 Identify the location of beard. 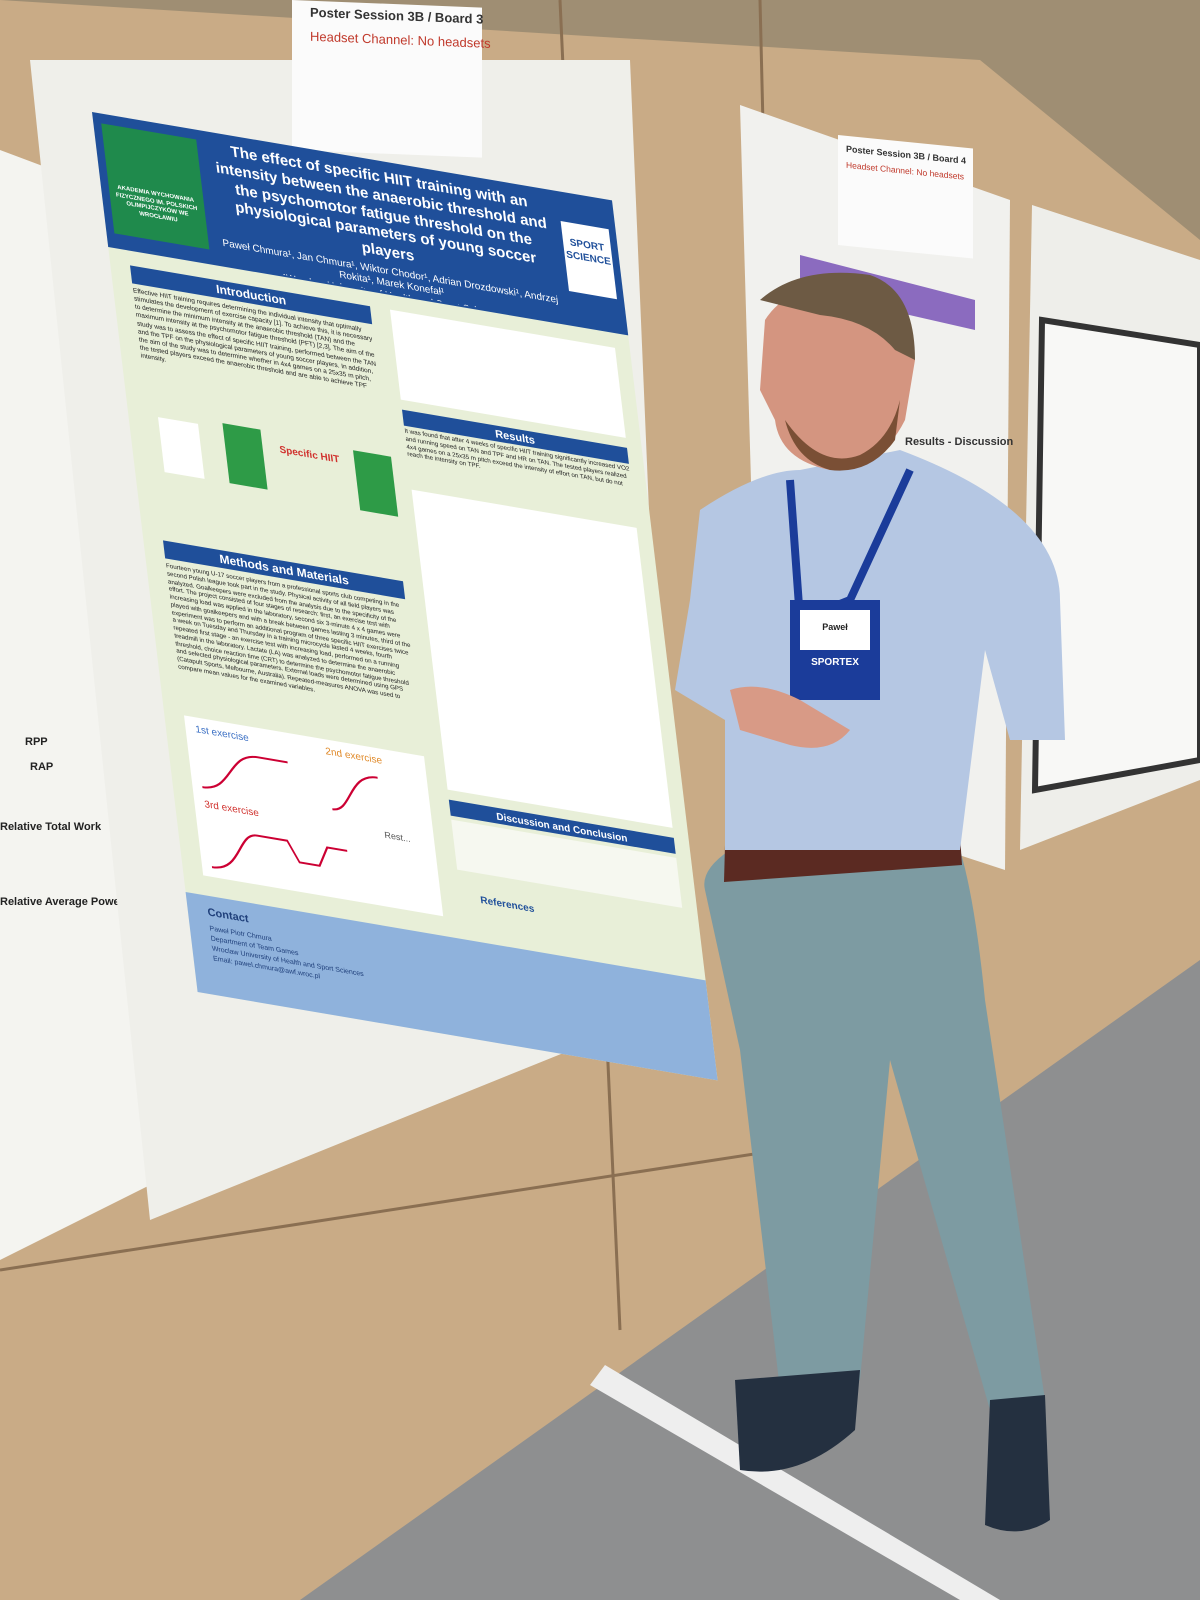
(842, 435).